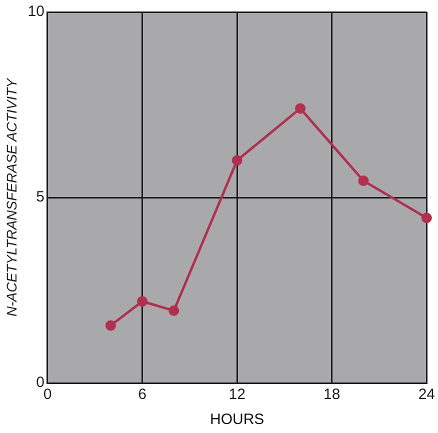  I want to click on x-axis-title: HOURS, so click(237, 419).